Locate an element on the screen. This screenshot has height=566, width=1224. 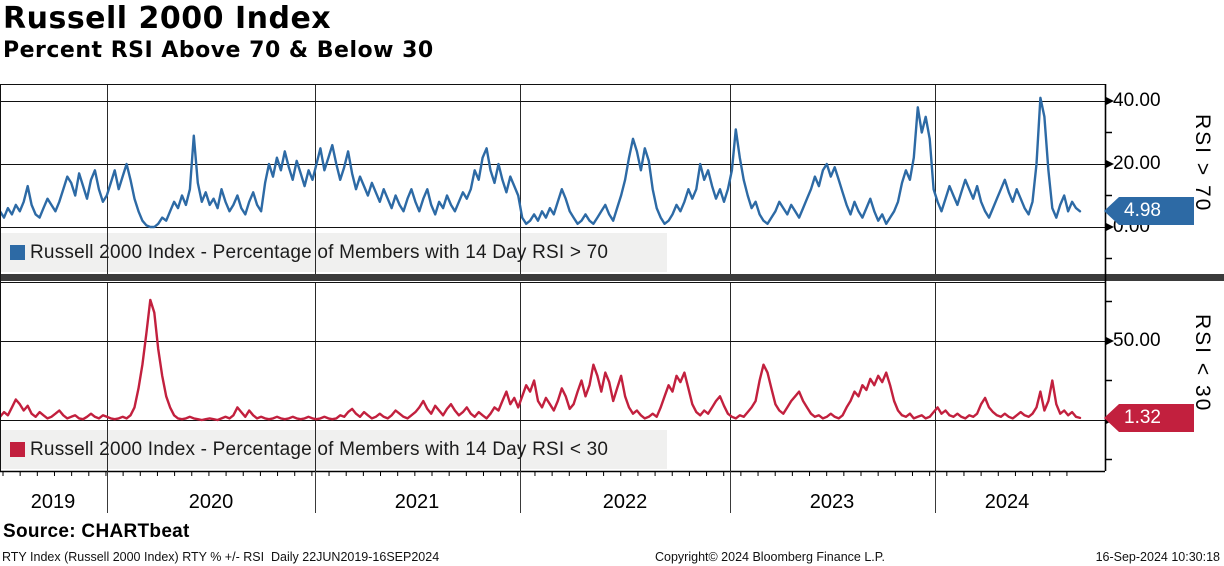
last-value-tag-red: 1.32 is located at coordinates (1149, 418).